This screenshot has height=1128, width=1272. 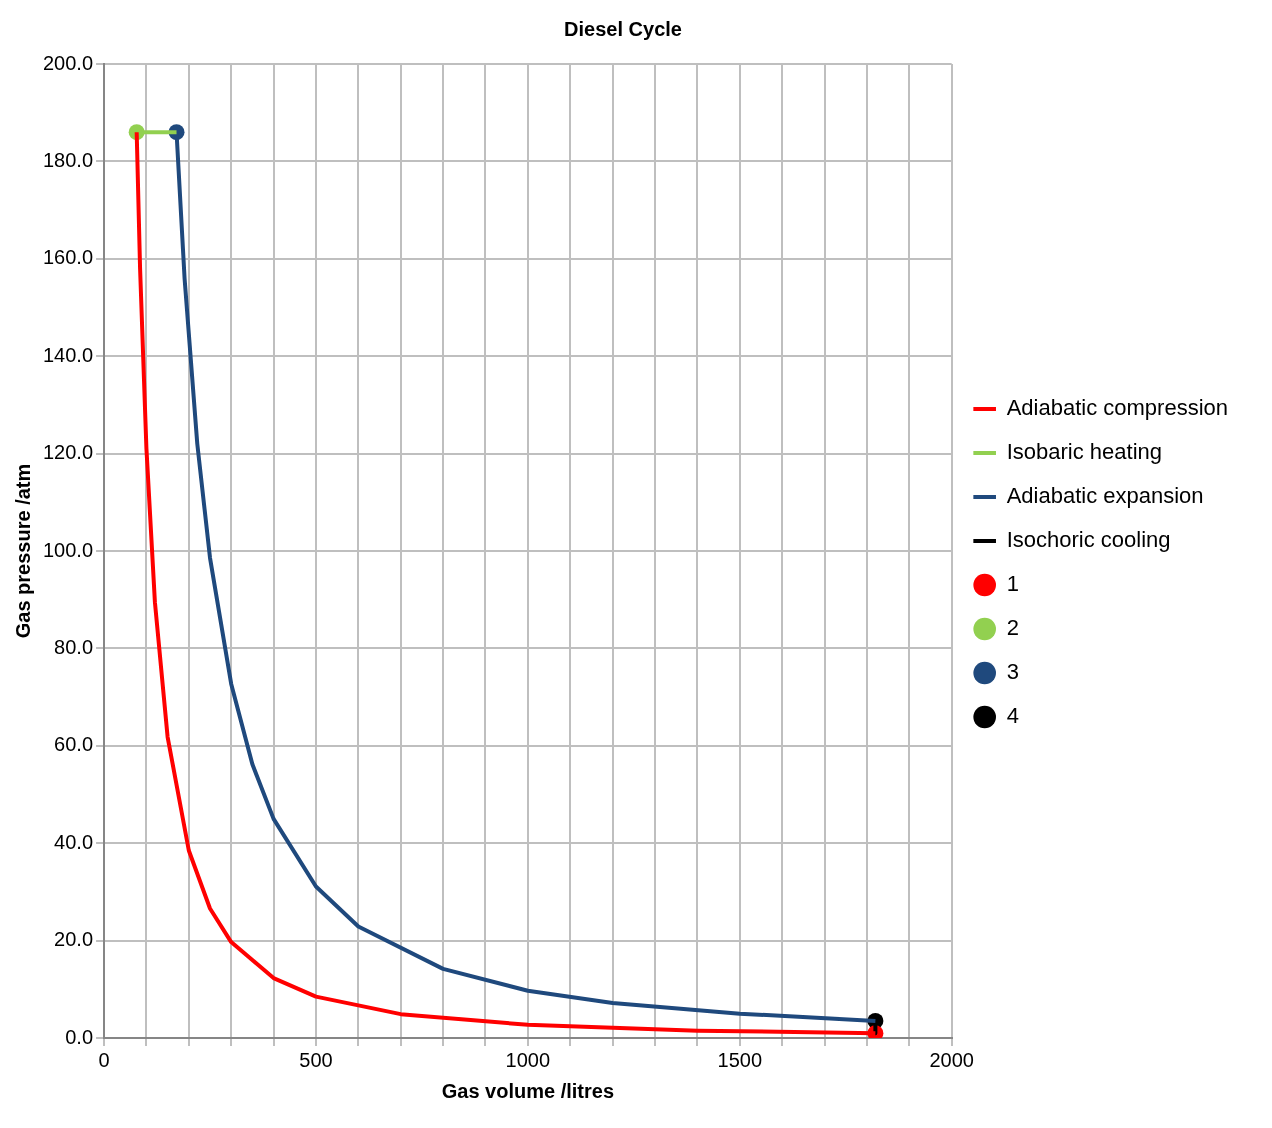 I want to click on legend-label: Adiabatic compression, so click(x=1117, y=408).